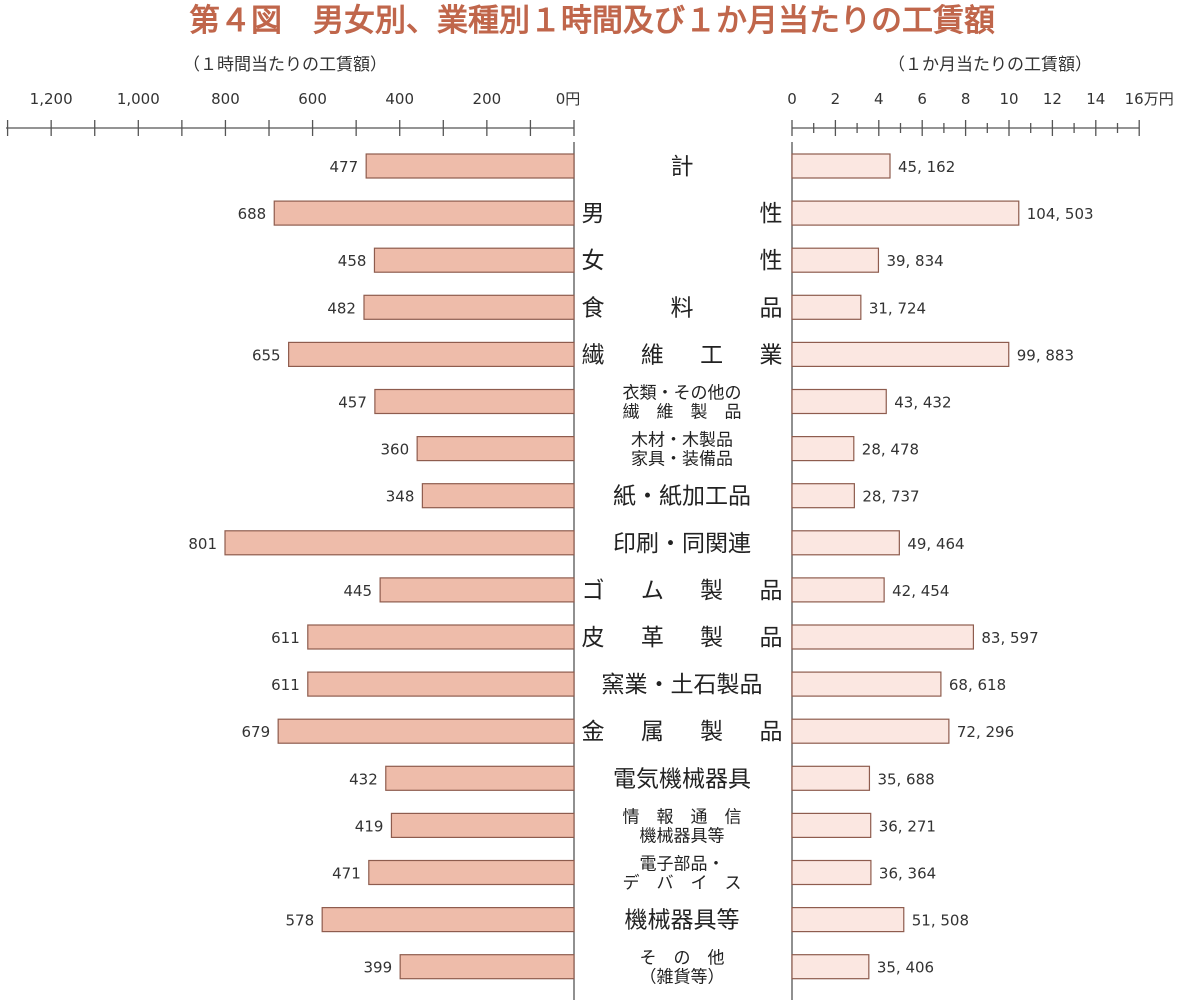  I want to click on monthly-value-label: 31, 724, so click(897, 308).